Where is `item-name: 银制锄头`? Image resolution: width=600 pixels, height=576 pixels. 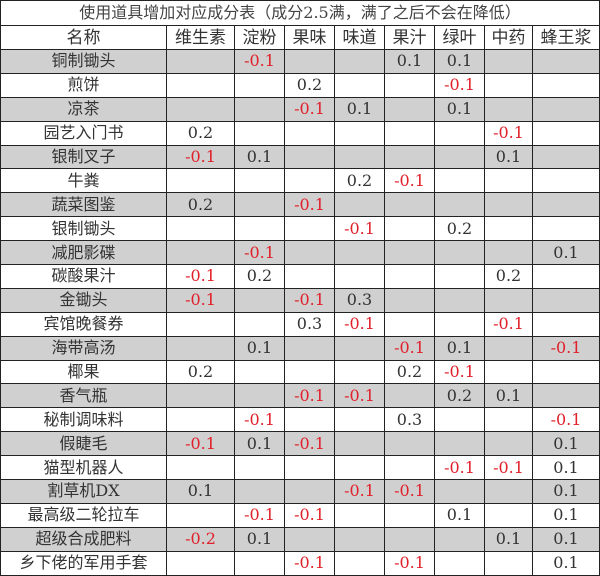
item-name: 银制锄头 is located at coordinates (83, 229).